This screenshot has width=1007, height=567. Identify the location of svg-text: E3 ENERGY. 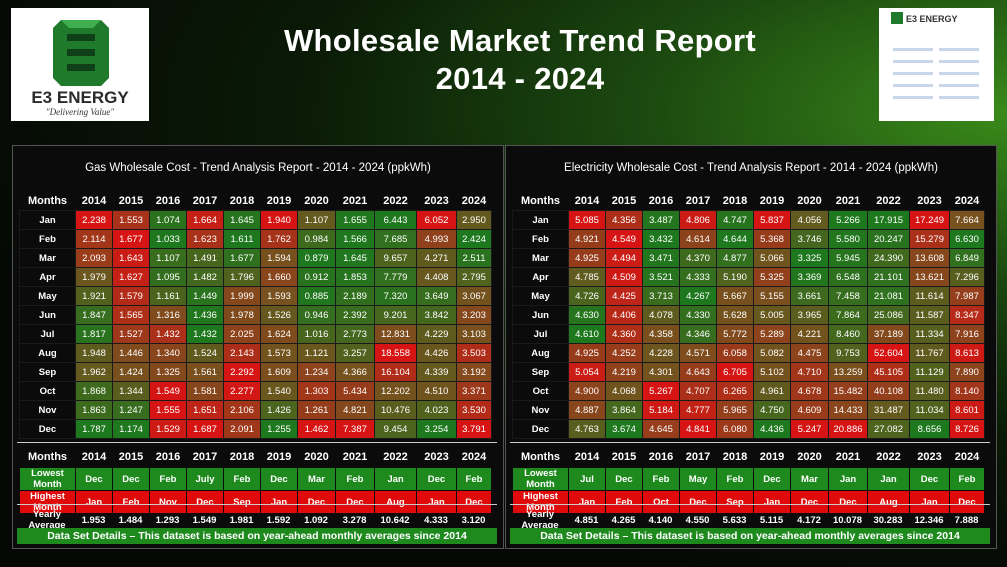
(932, 19).